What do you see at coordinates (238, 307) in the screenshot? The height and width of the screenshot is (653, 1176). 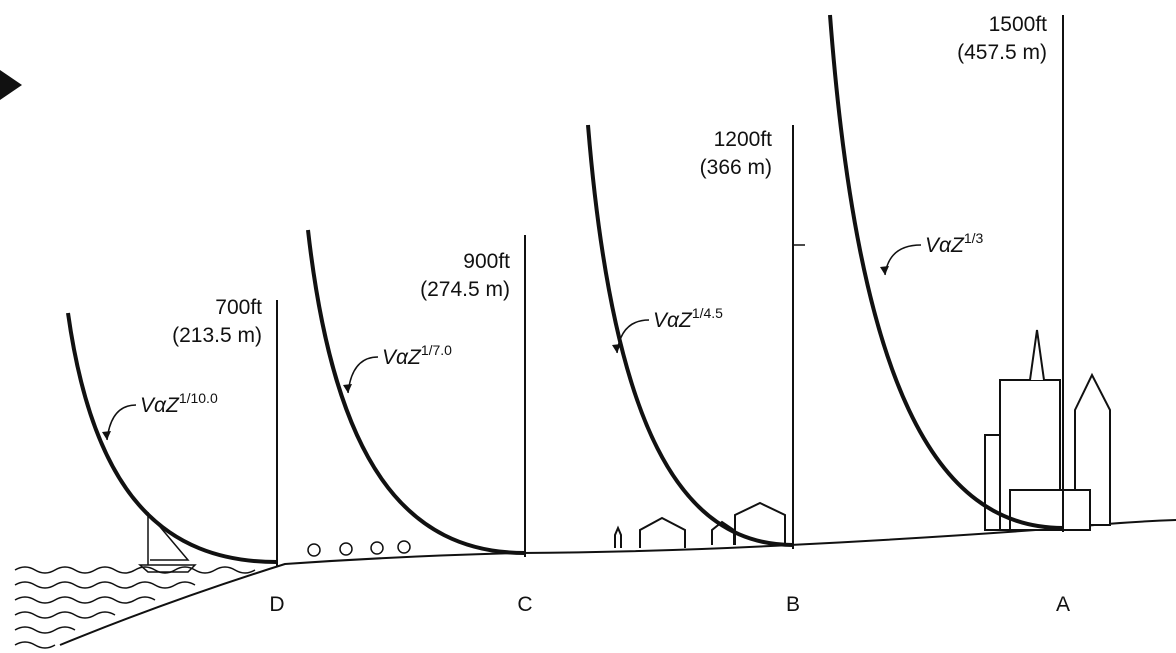 I see `height-label: 700ft` at bounding box center [238, 307].